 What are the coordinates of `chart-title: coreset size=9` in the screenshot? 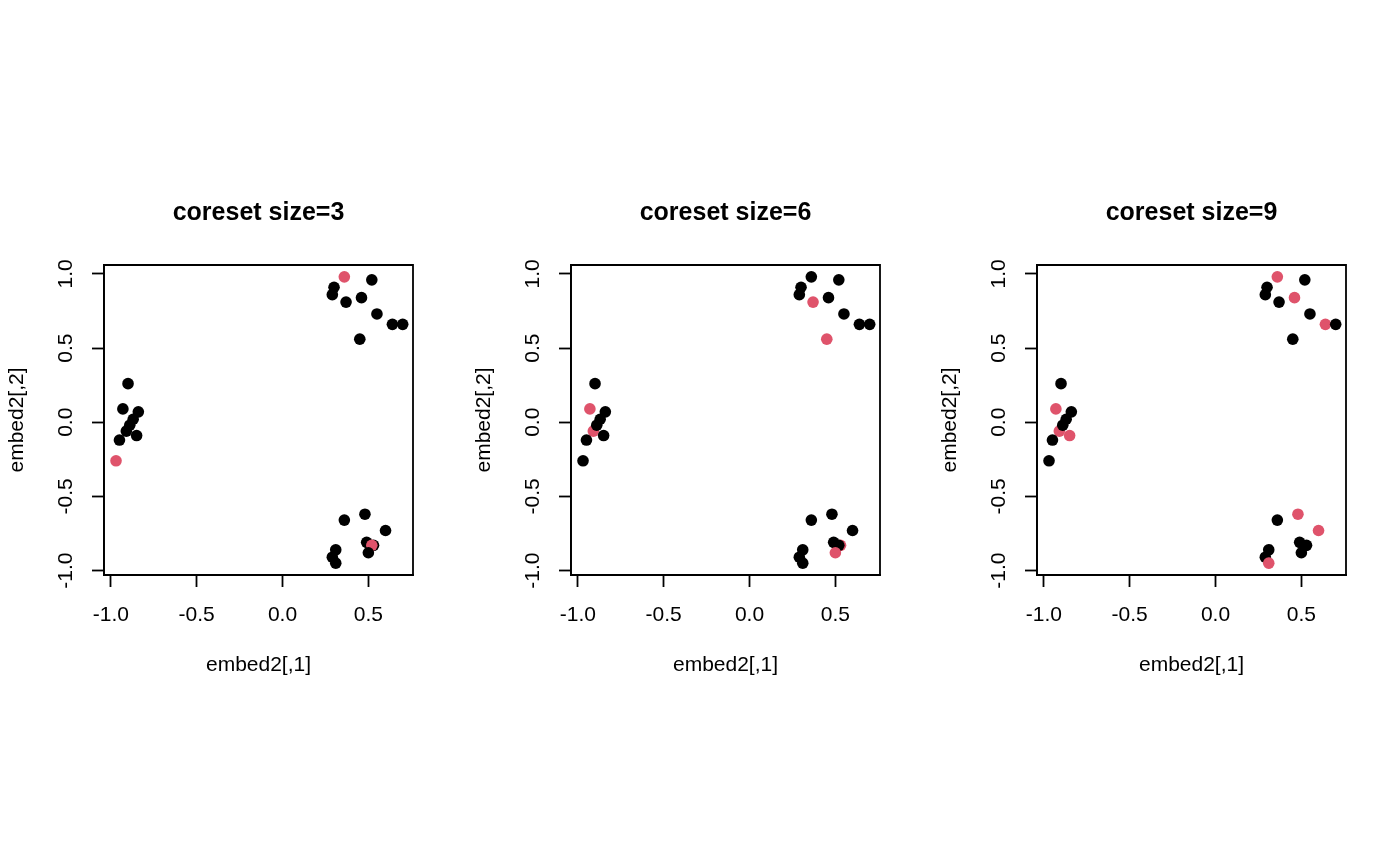 It's located at (1191, 210).